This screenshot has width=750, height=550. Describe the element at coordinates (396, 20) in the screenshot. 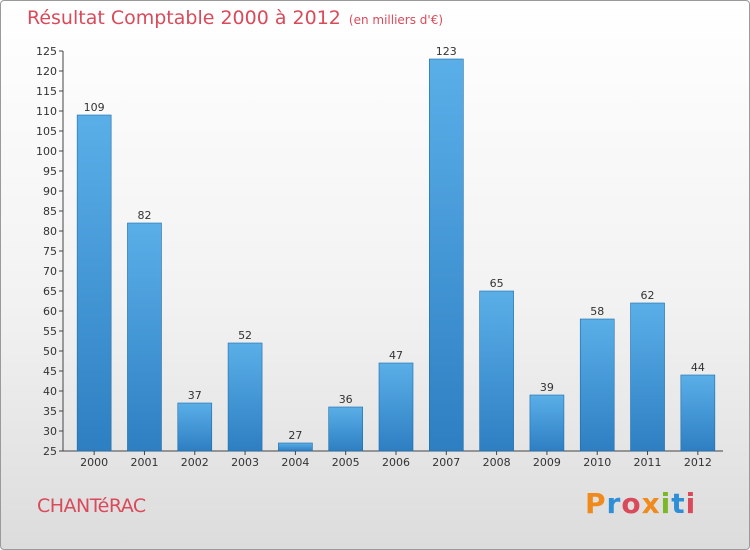

I see `chart-subtitle: (en milliers d'€)` at that location.